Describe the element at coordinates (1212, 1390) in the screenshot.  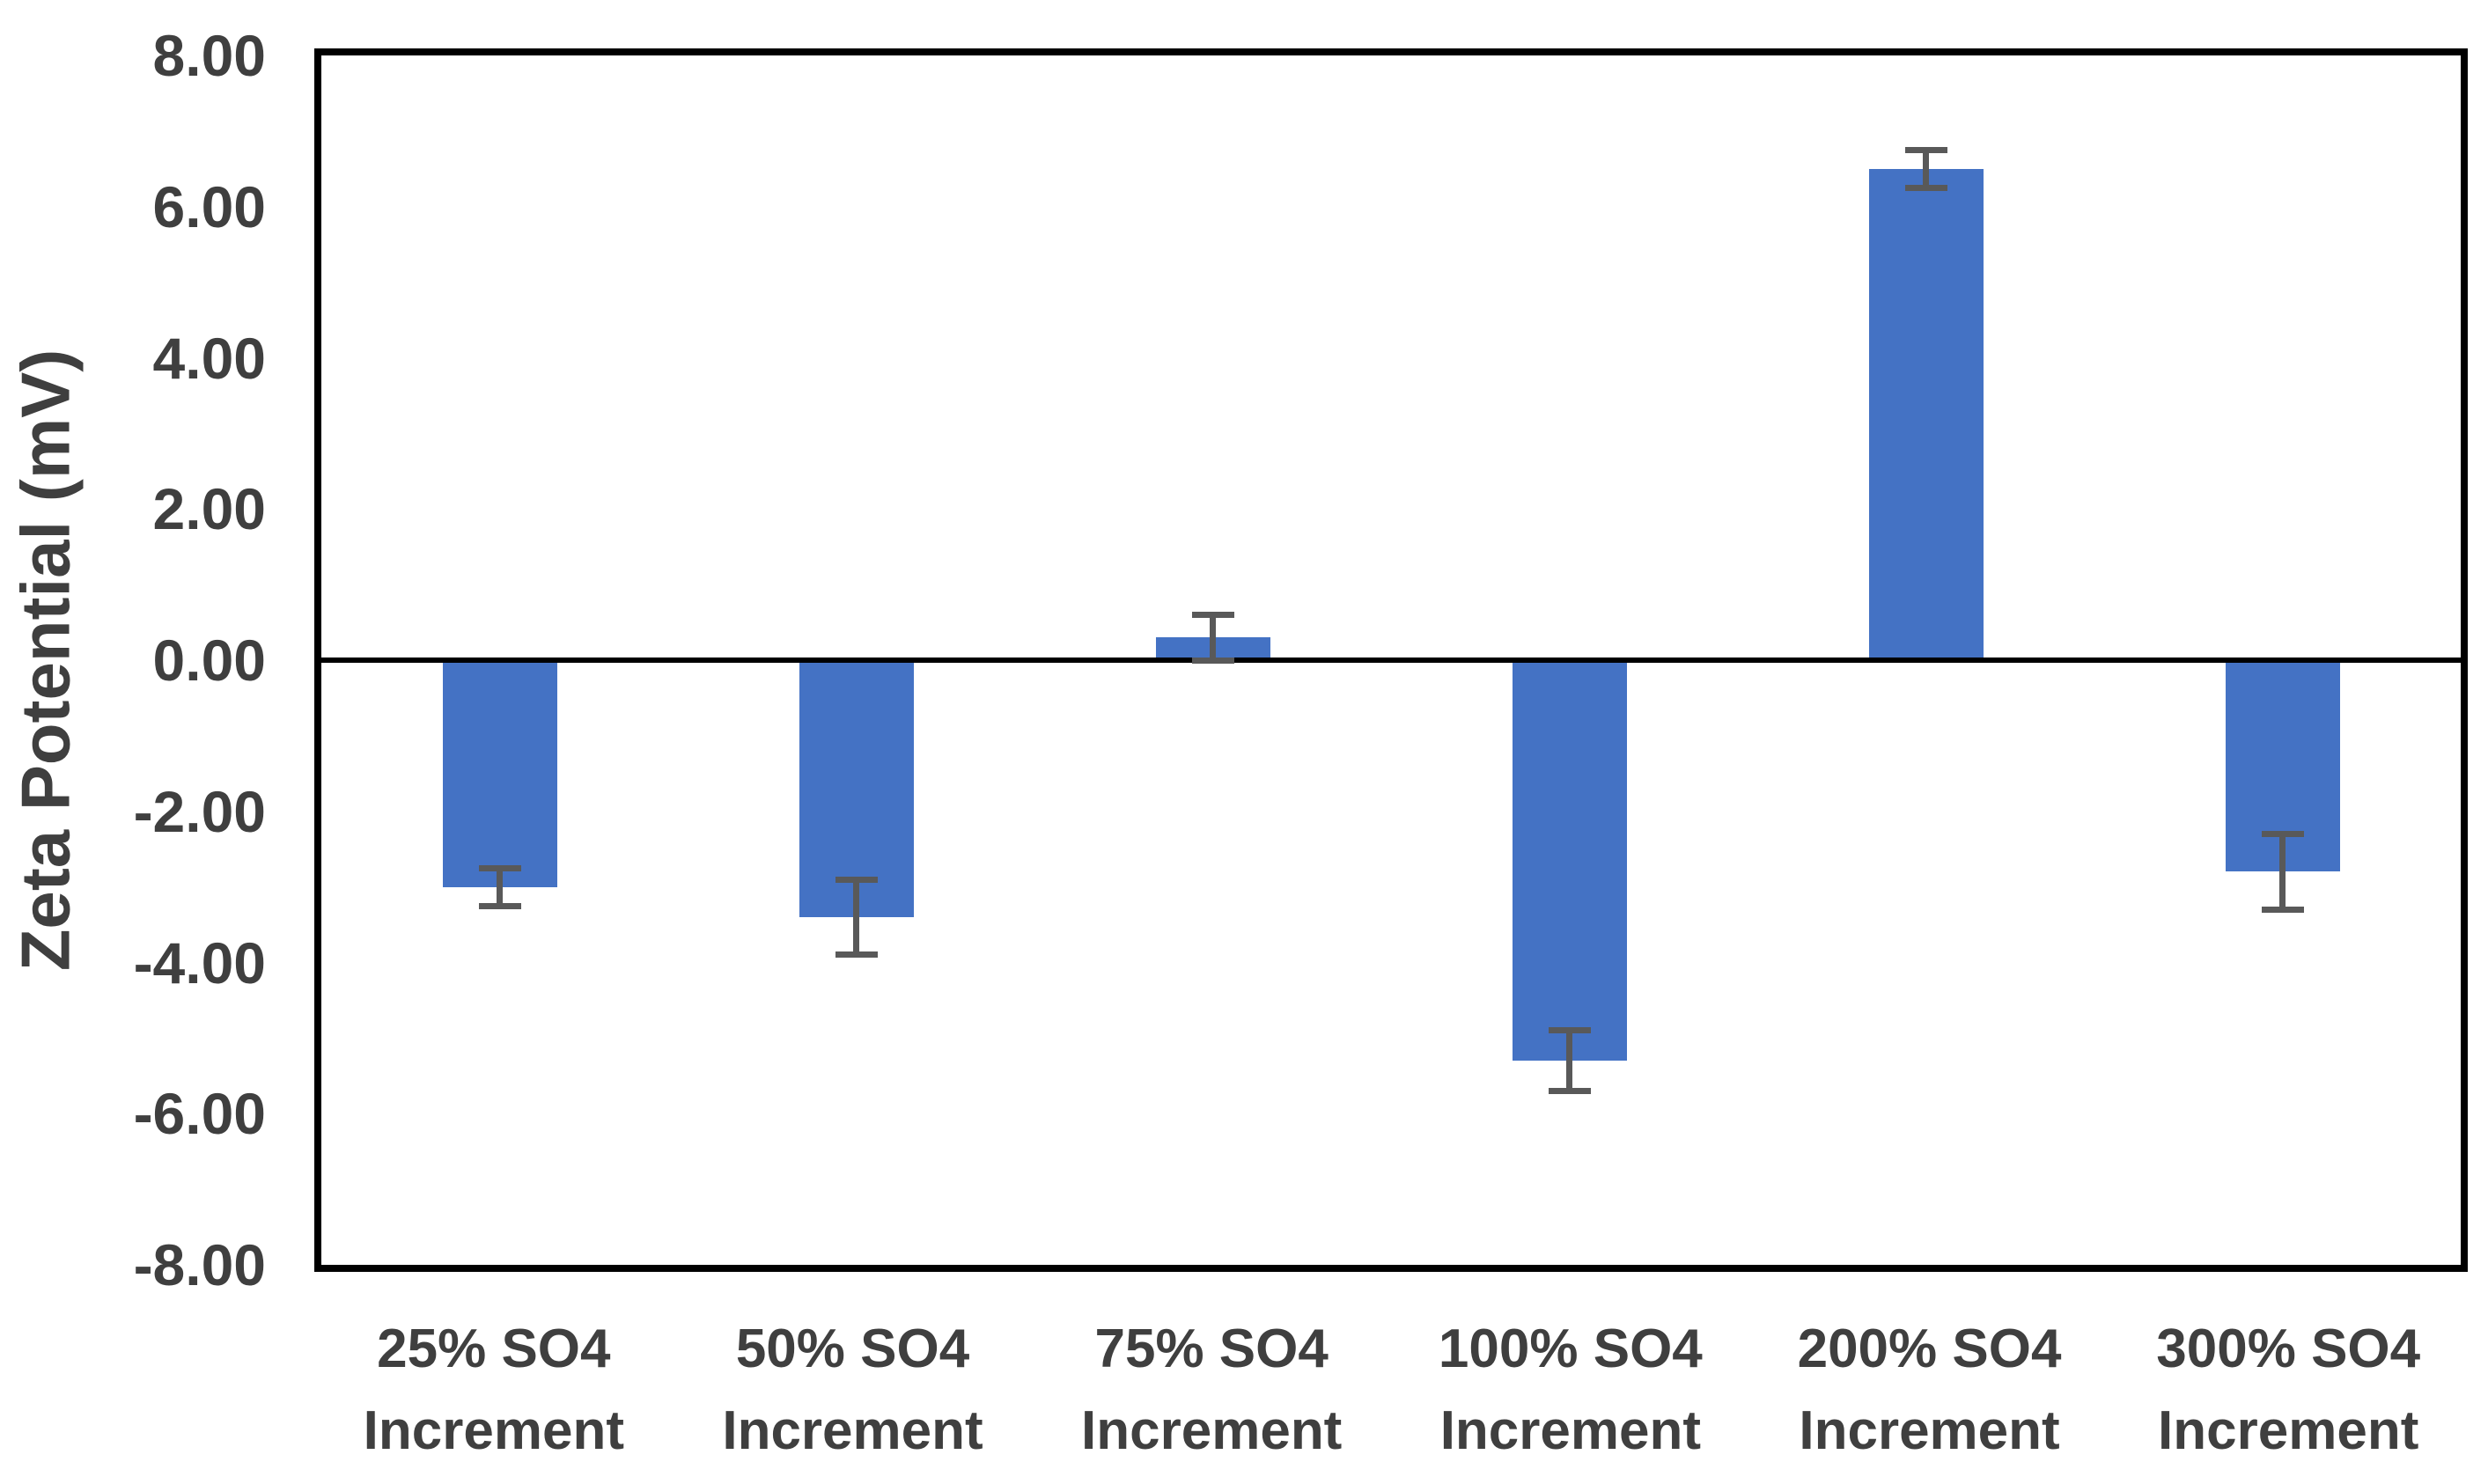
I see `x-category-label: 75% SO4 Increment` at that location.